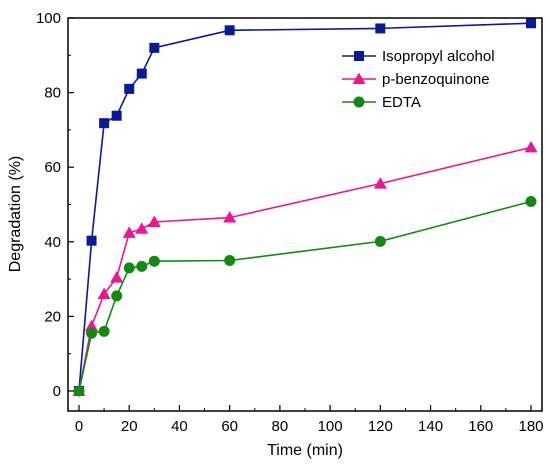 This screenshot has width=550, height=465. Describe the element at coordinates (530, 426) in the screenshot. I see `x-tick-label-9: 180` at that location.